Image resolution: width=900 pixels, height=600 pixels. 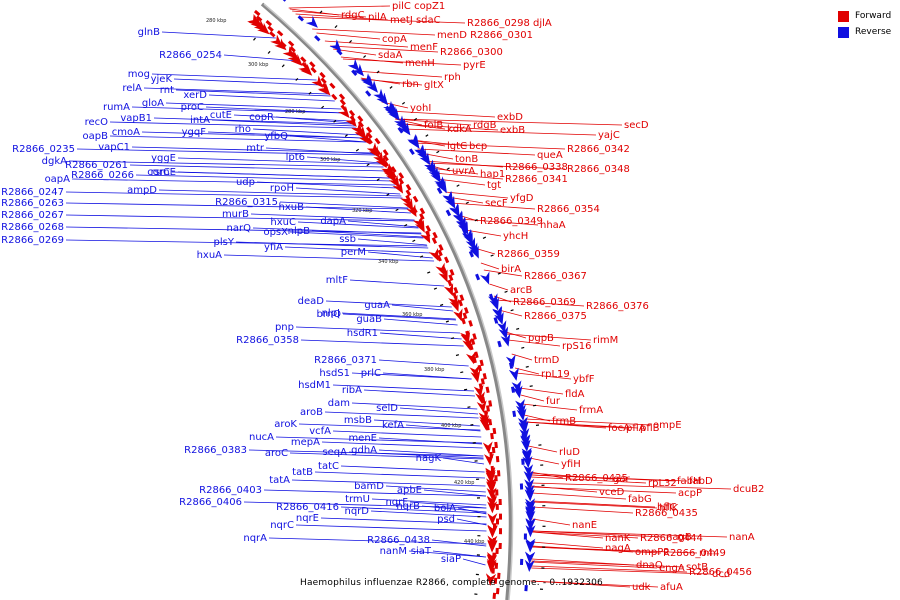 I want to click on reverse-gene-label: R2866_0358, so click(x=267, y=340).